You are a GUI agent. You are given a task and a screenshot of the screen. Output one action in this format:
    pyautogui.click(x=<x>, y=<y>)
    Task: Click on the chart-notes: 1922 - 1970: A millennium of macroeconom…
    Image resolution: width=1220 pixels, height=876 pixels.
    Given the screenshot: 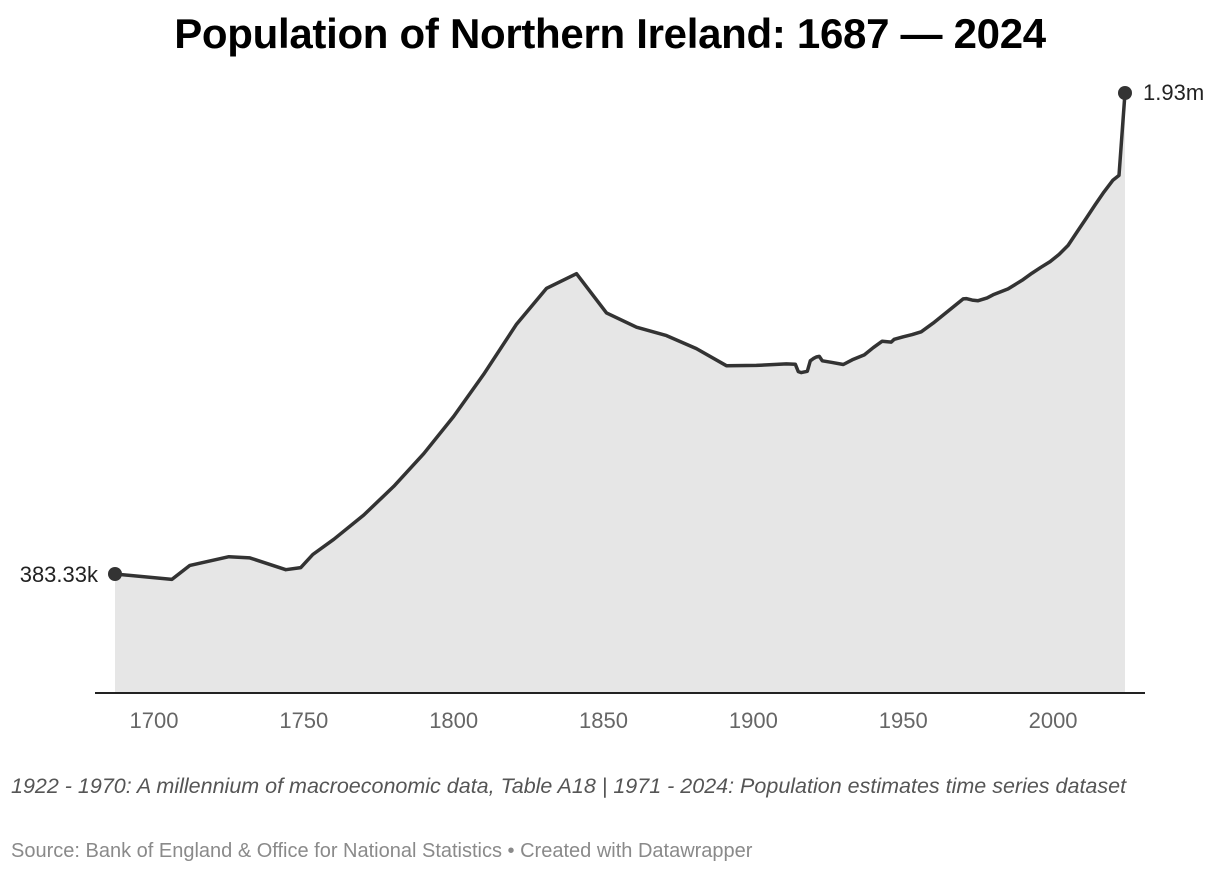 What is the action you would take?
    pyautogui.click(x=569, y=786)
    